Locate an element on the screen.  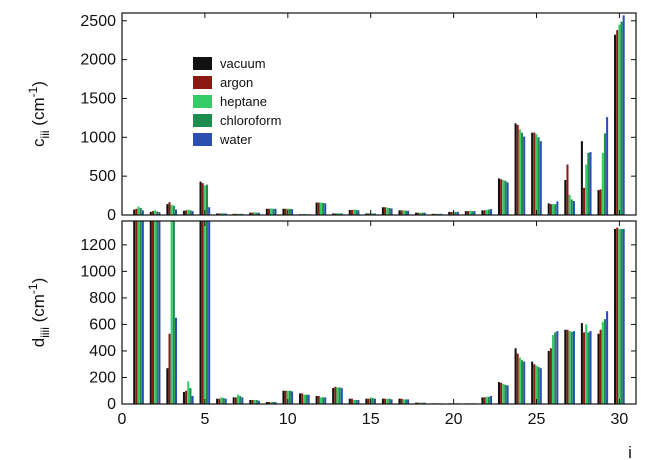
ytick-label-bottom-800: 800 is located at coordinates (102, 298).